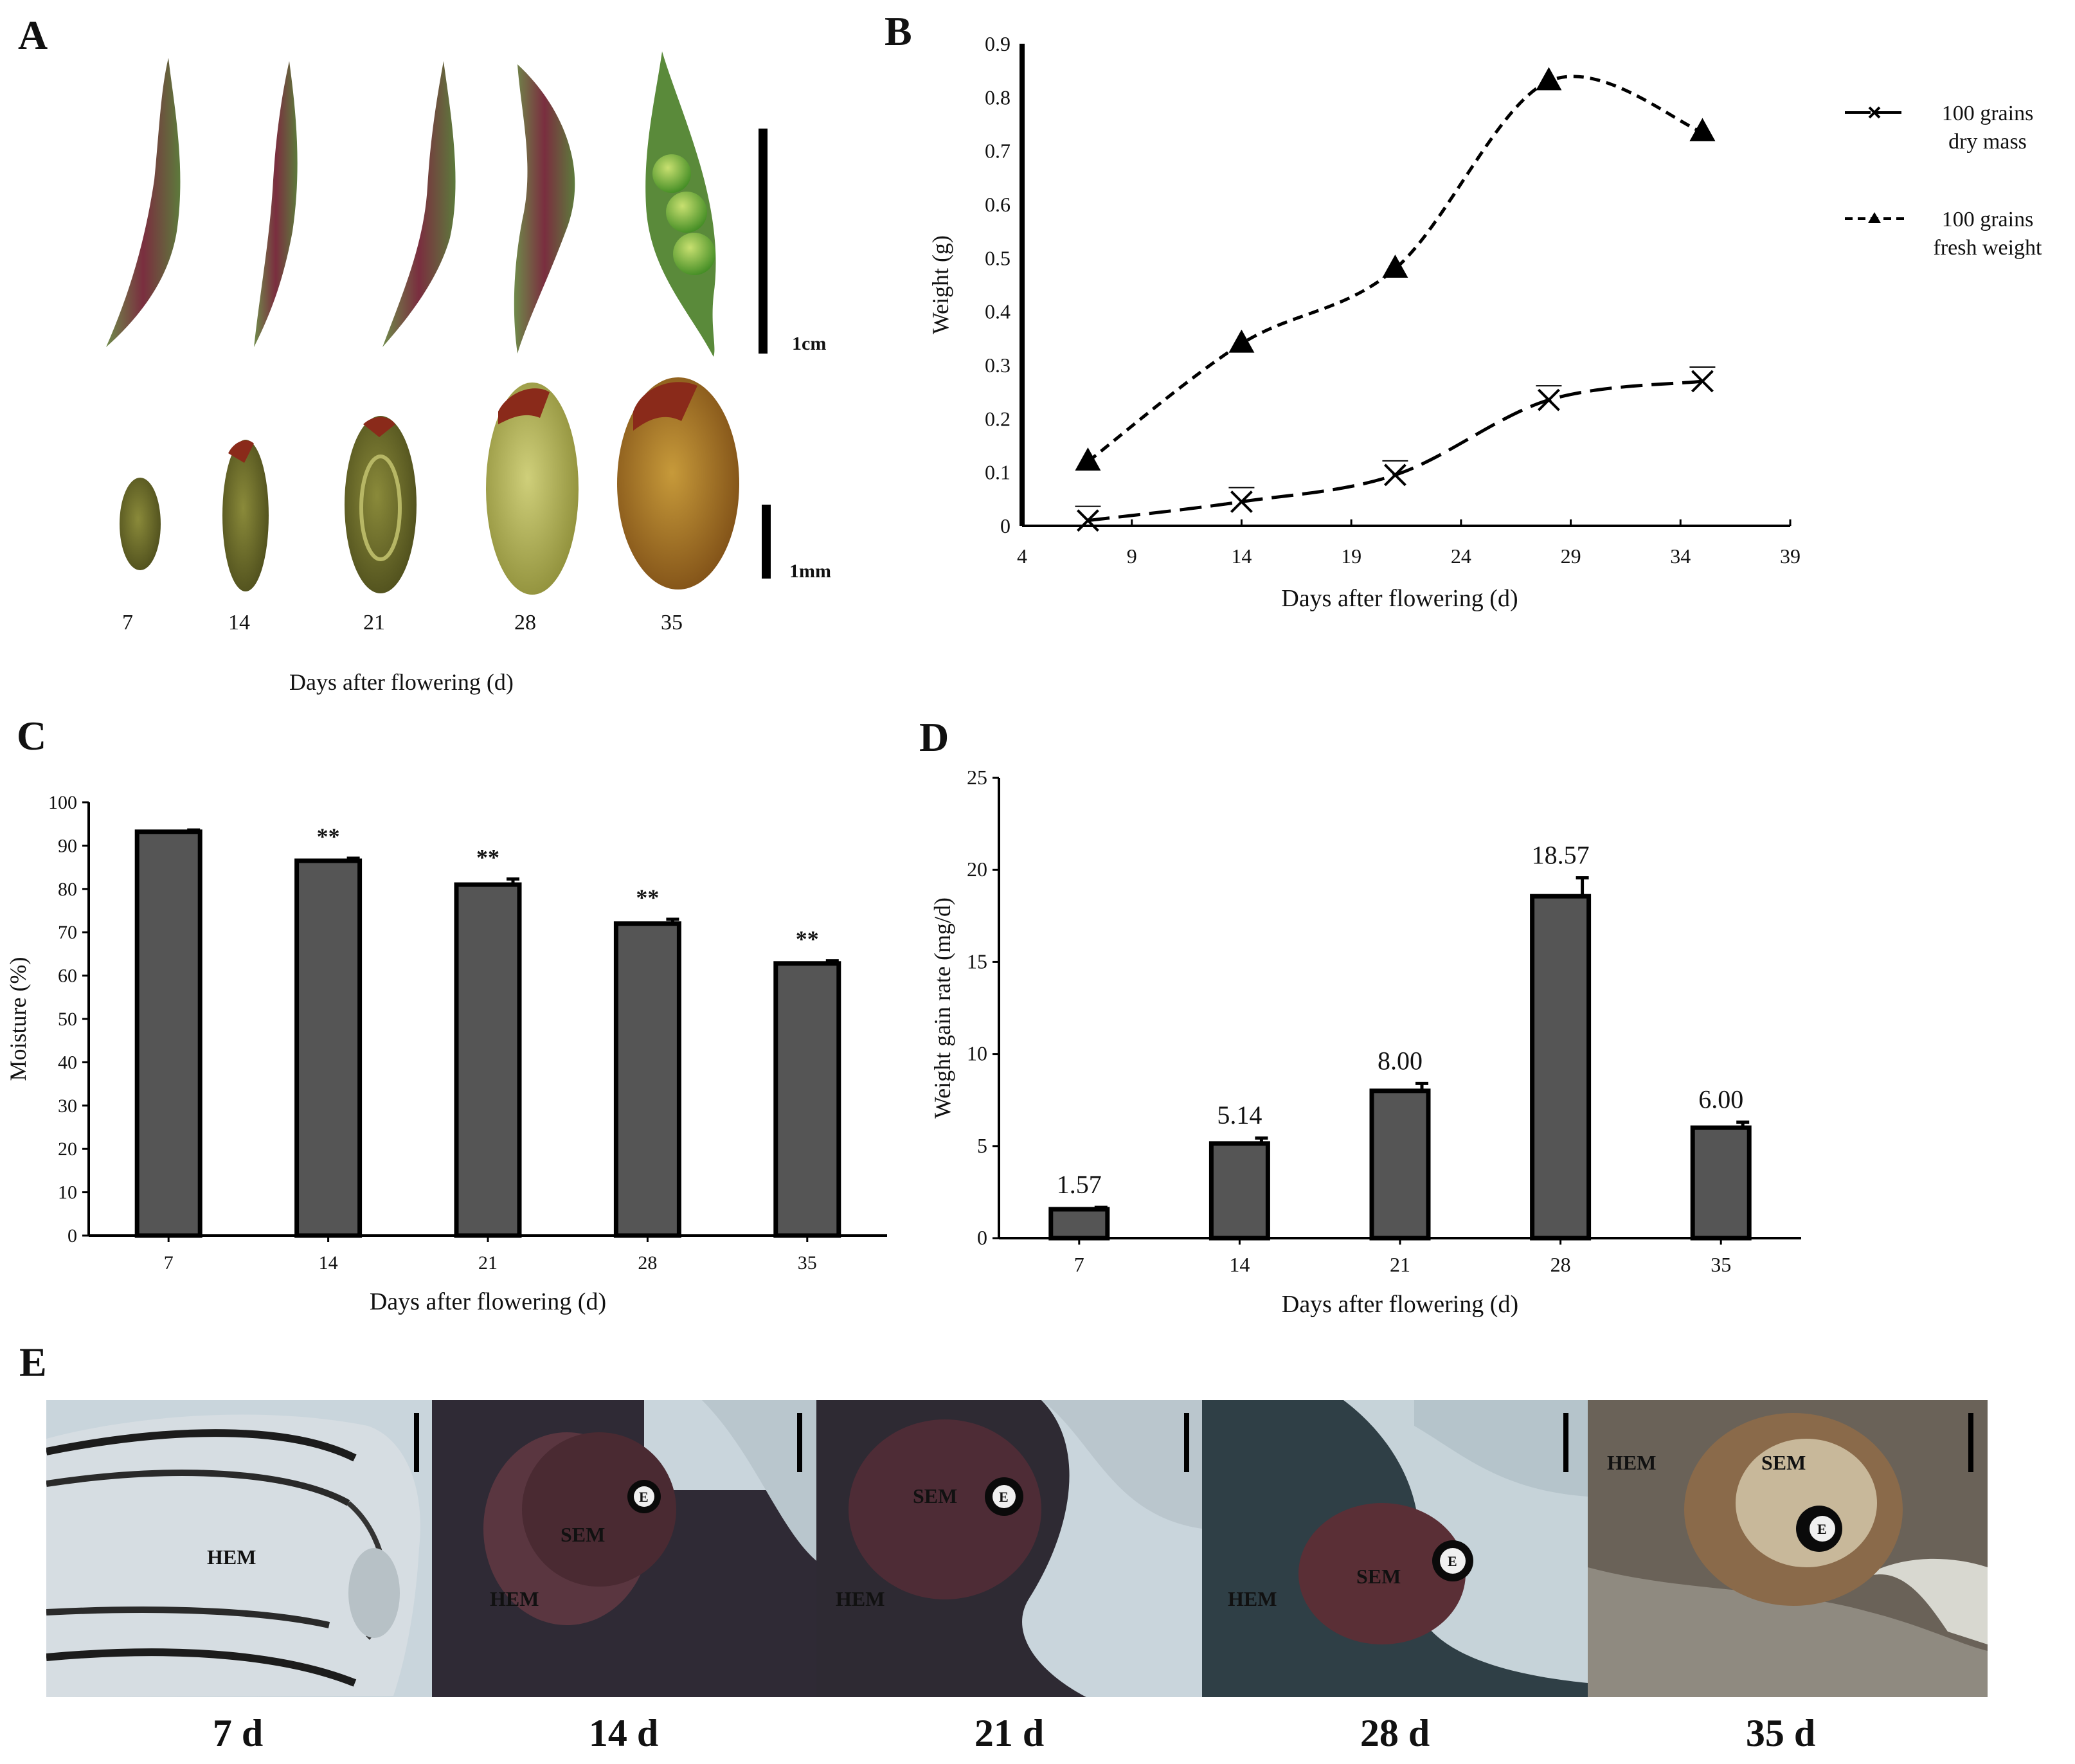 This screenshot has width=2075, height=1764. What do you see at coordinates (1004, 1497) in the screenshot?
I see `label-e-21d: E` at bounding box center [1004, 1497].